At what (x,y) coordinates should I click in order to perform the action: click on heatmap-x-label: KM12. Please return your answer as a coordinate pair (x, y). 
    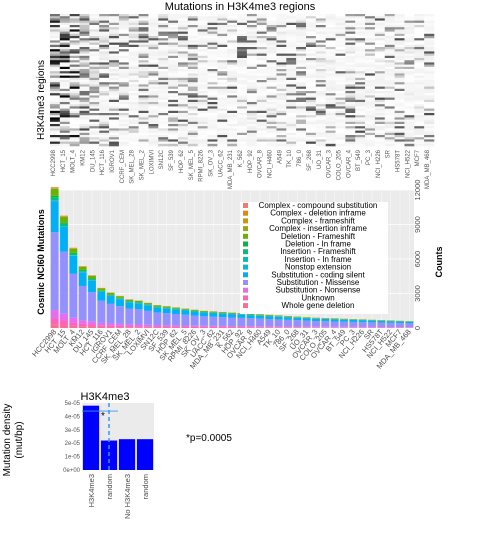
    Looking at the image, I should click on (83, 157).